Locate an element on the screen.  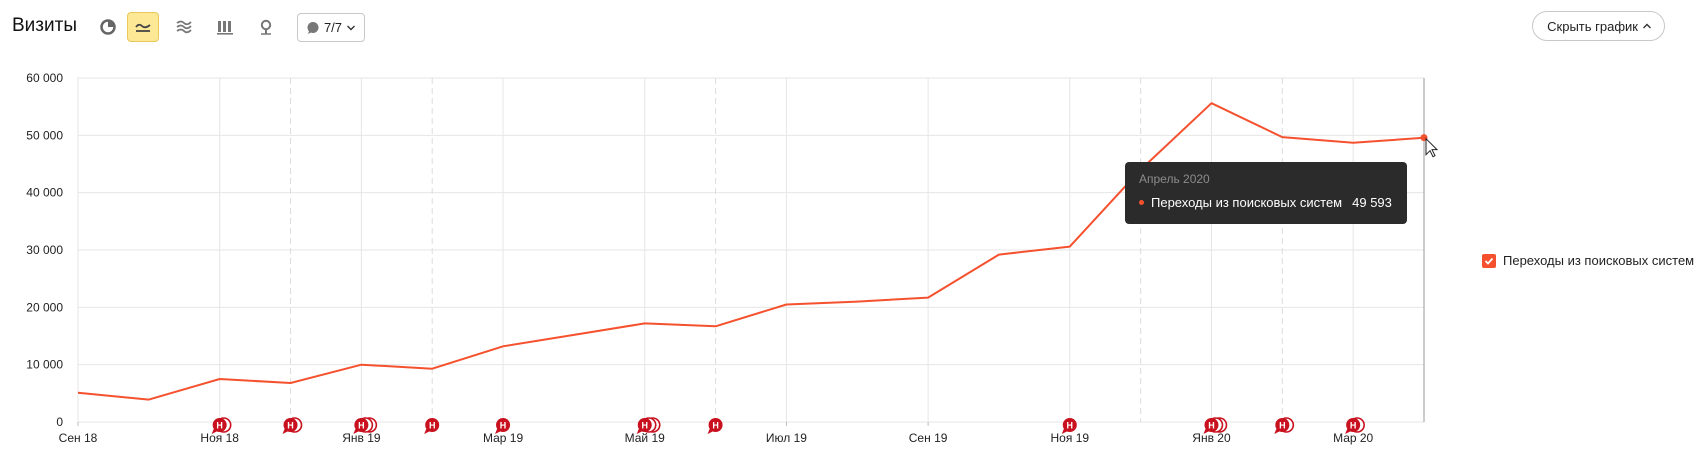
bar-chart-button is located at coordinates (225, 27).